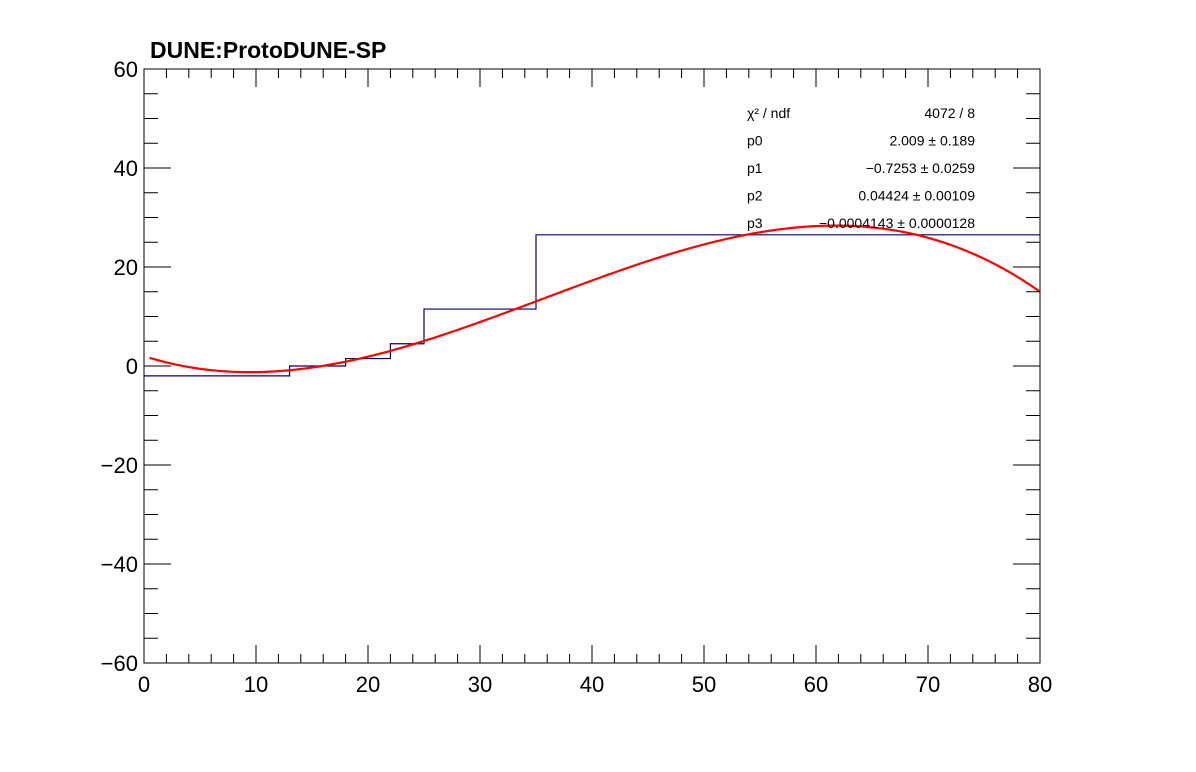 The image size is (1196, 772). What do you see at coordinates (119, 564) in the screenshot?
I see `y-tick-label: −40` at bounding box center [119, 564].